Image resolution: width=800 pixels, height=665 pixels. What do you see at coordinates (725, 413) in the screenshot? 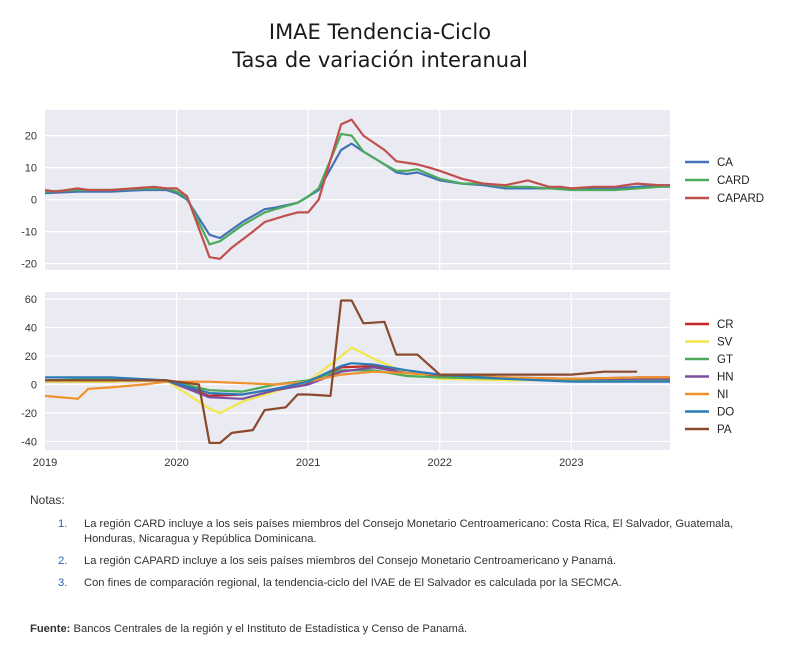
I see `legend-label: DO` at bounding box center [725, 413].